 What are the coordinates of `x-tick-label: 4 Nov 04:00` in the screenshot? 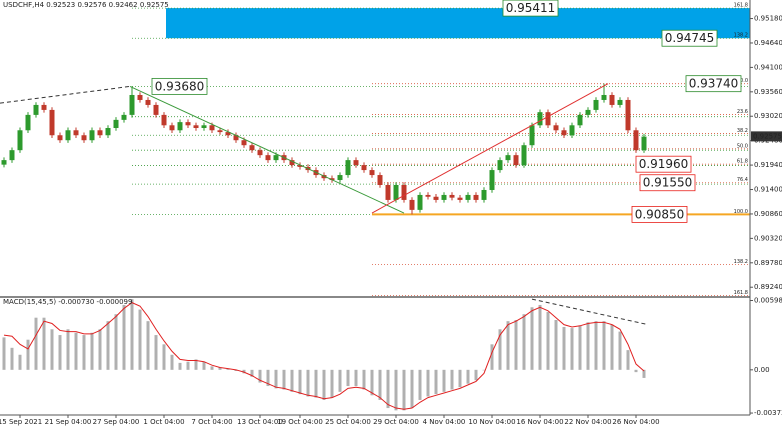 It's located at (444, 422).